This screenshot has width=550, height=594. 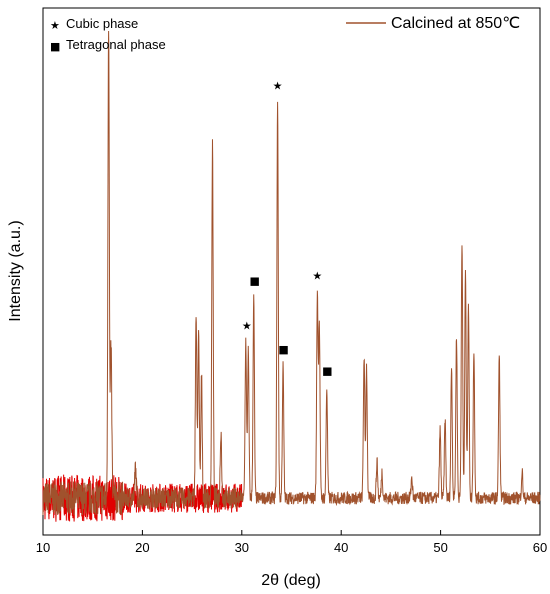 What do you see at coordinates (242, 547) in the screenshot?
I see `x-tick-label: 30` at bounding box center [242, 547].